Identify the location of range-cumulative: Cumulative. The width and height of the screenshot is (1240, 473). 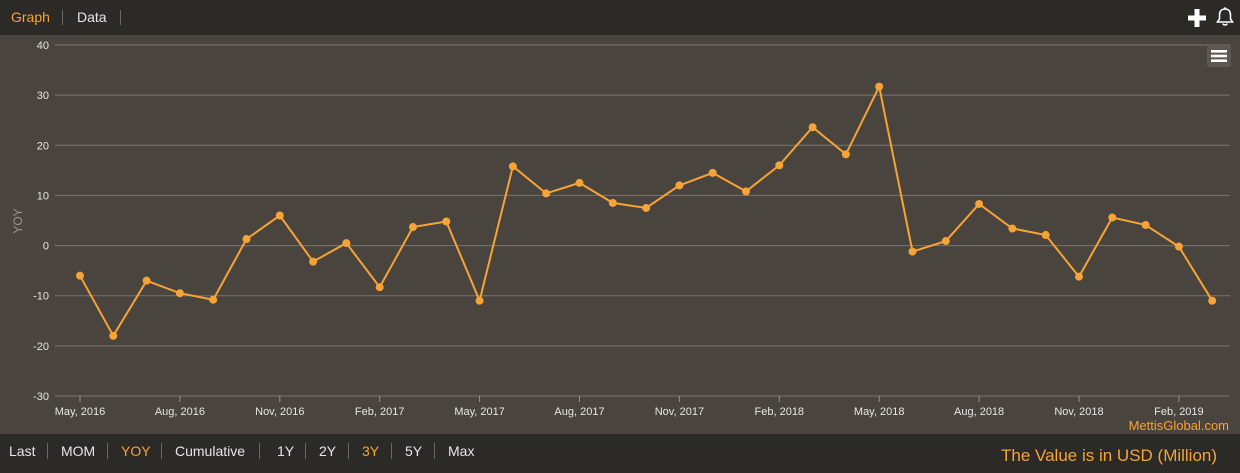
(210, 451).